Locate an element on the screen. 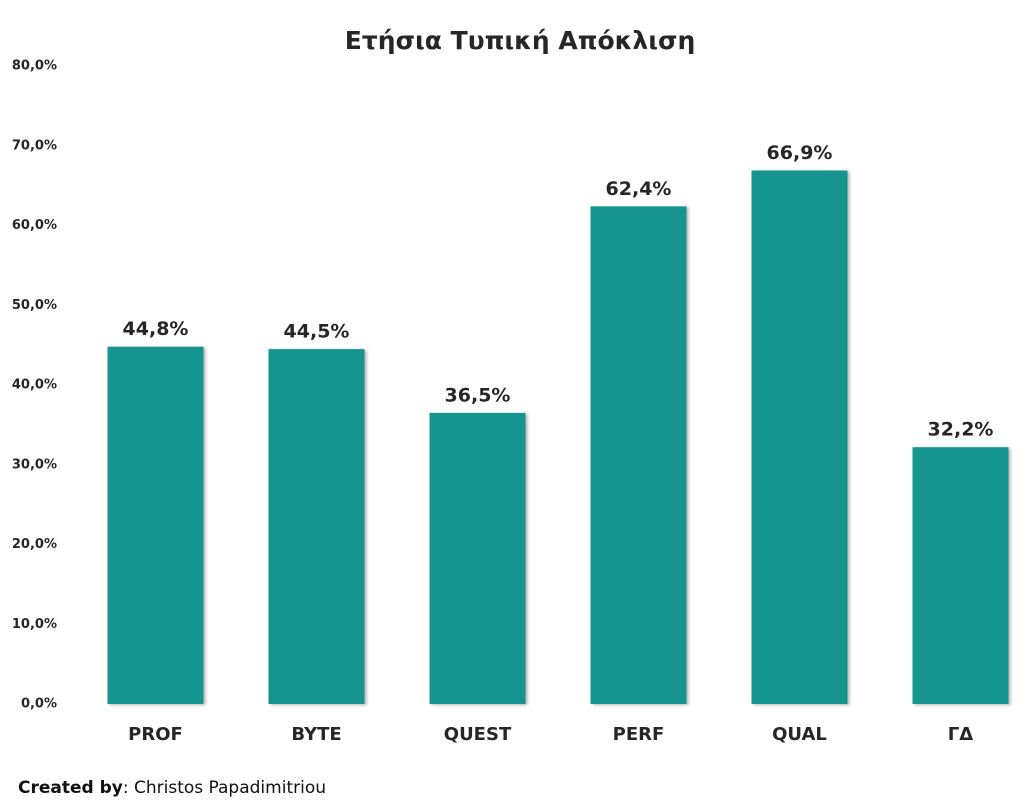  x-tick-label: QUAL is located at coordinates (799, 734).